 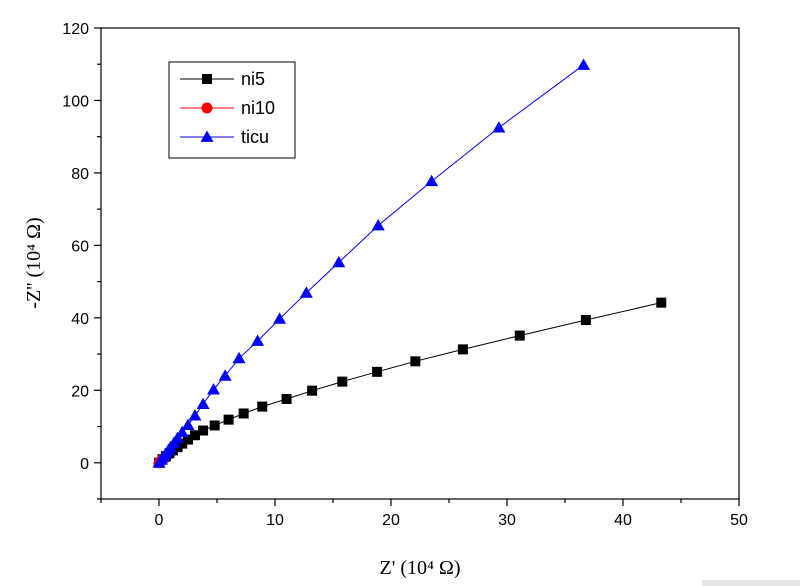 I want to click on y-axis-label: -Z'' (10⁴ Ω), so click(x=34, y=262).